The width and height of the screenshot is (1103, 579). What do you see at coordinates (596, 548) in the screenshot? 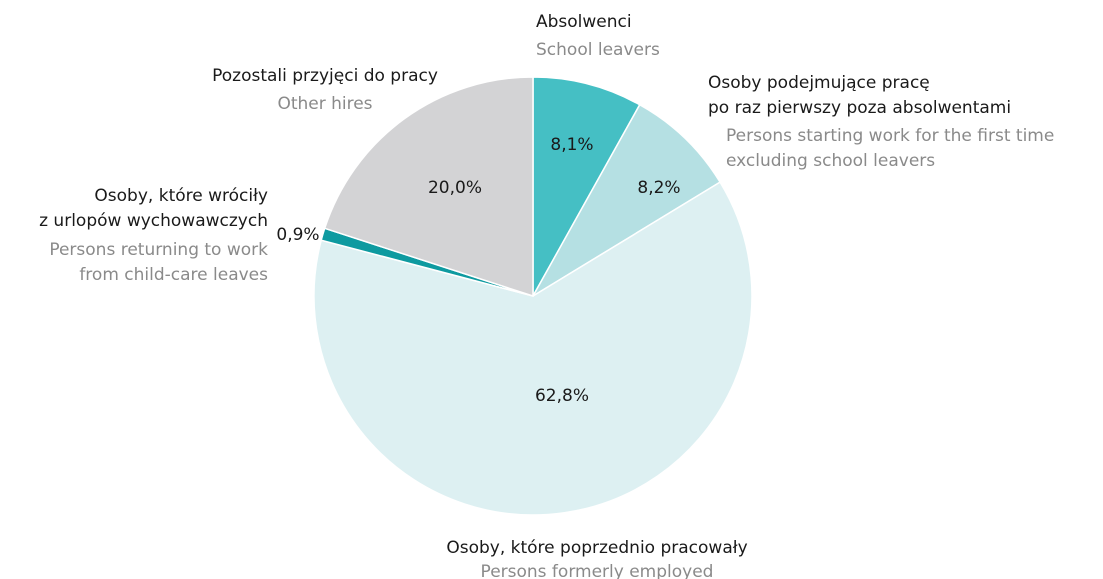
I see `category-label: Osoby, które poprzednio pracowały` at bounding box center [596, 548].